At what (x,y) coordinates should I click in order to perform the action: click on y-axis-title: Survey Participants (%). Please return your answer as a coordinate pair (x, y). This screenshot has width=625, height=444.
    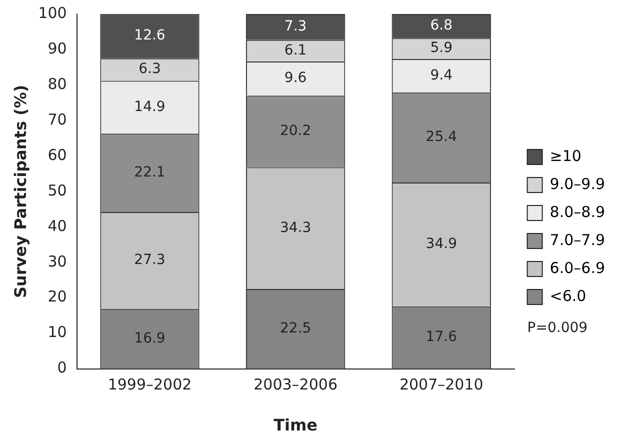
    Looking at the image, I should click on (20, 191).